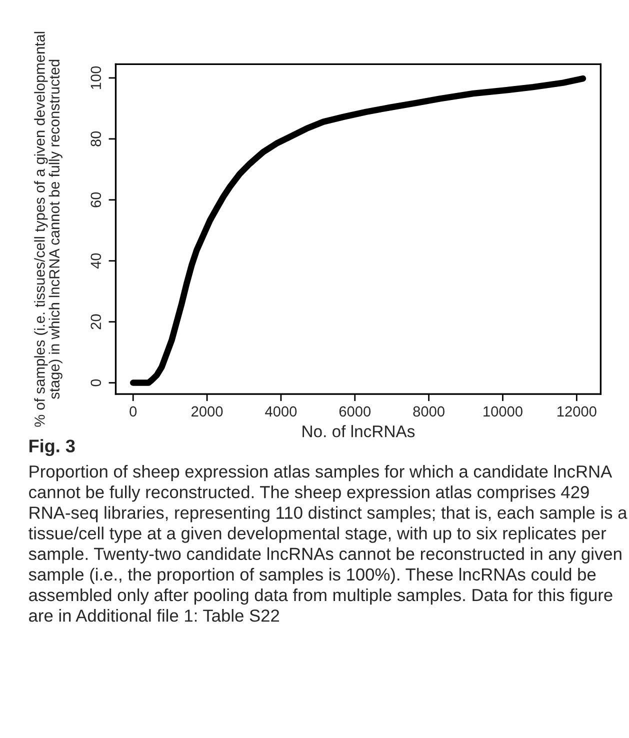 This screenshot has height=738, width=629. What do you see at coordinates (428, 411) in the screenshot?
I see `x-tick-label: 8000` at bounding box center [428, 411].